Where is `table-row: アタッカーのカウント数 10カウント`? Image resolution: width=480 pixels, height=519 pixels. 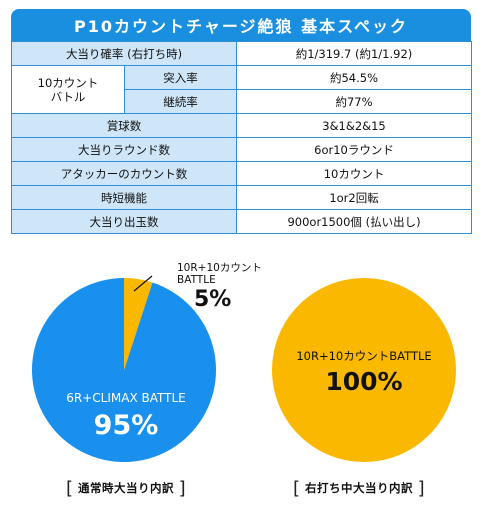
table-row: アタッカーのカウント数 10カウント is located at coordinates (241, 173).